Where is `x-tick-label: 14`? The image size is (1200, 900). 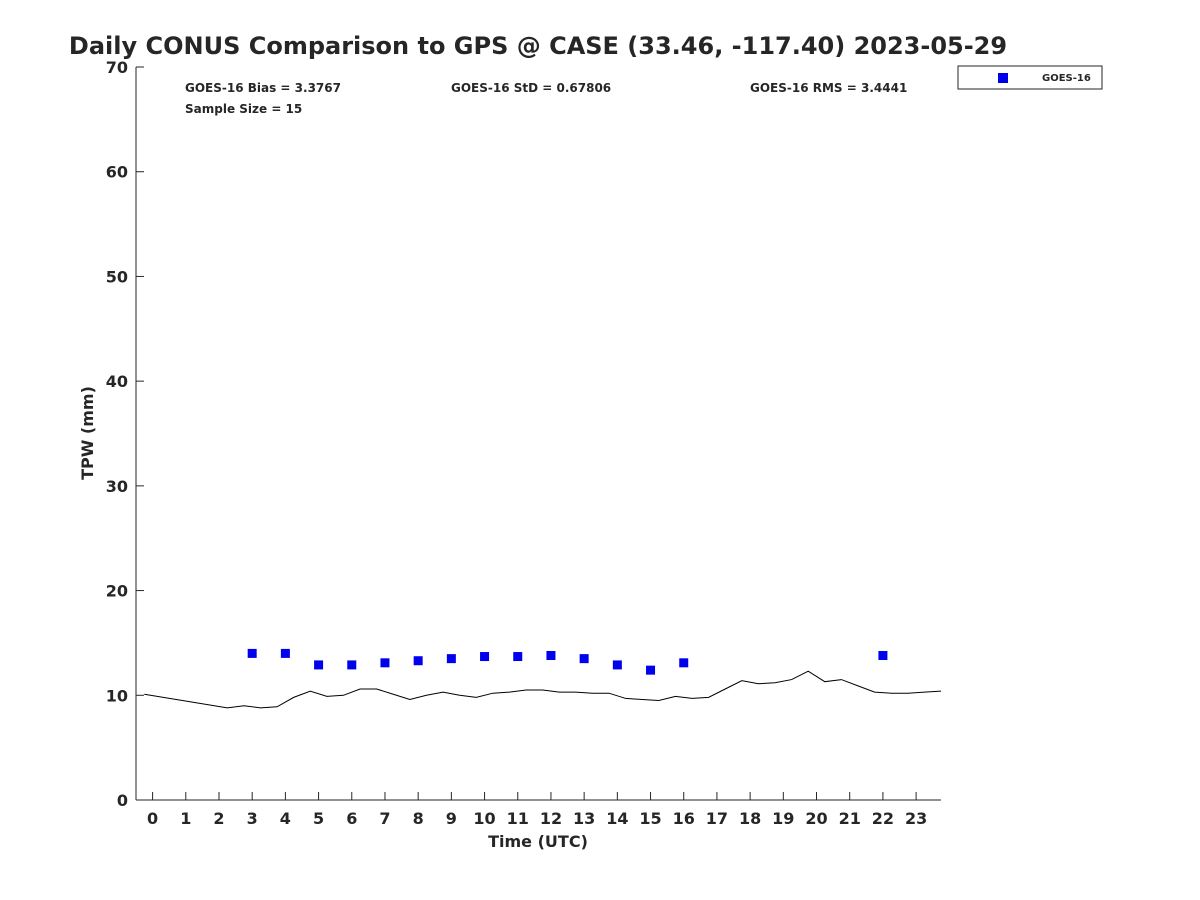
x-tick-label: 14 is located at coordinates (617, 818).